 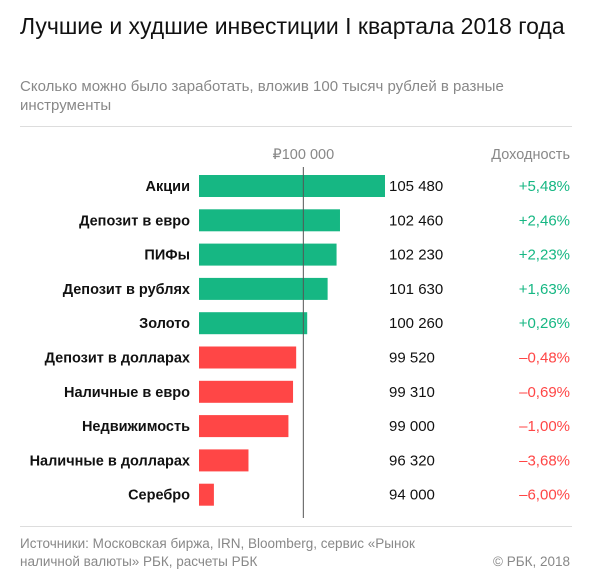 I want to click on category-label: Депозит в долларах, so click(x=117, y=359).